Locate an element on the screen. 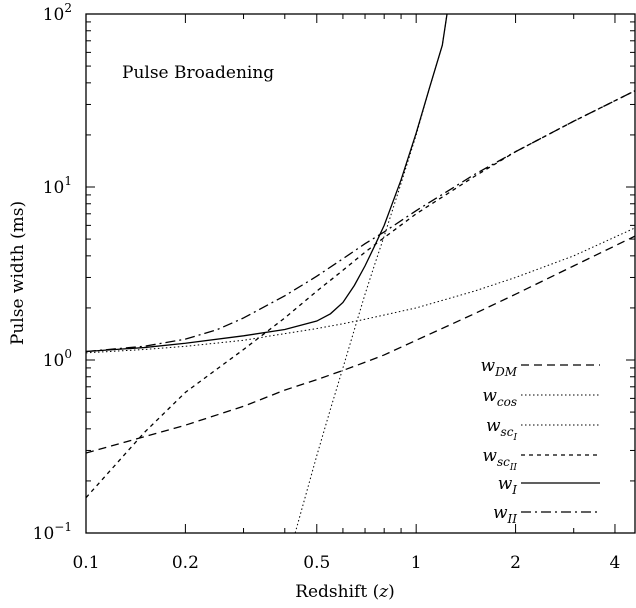  x-tick-label: 0.1 is located at coordinates (85, 563).